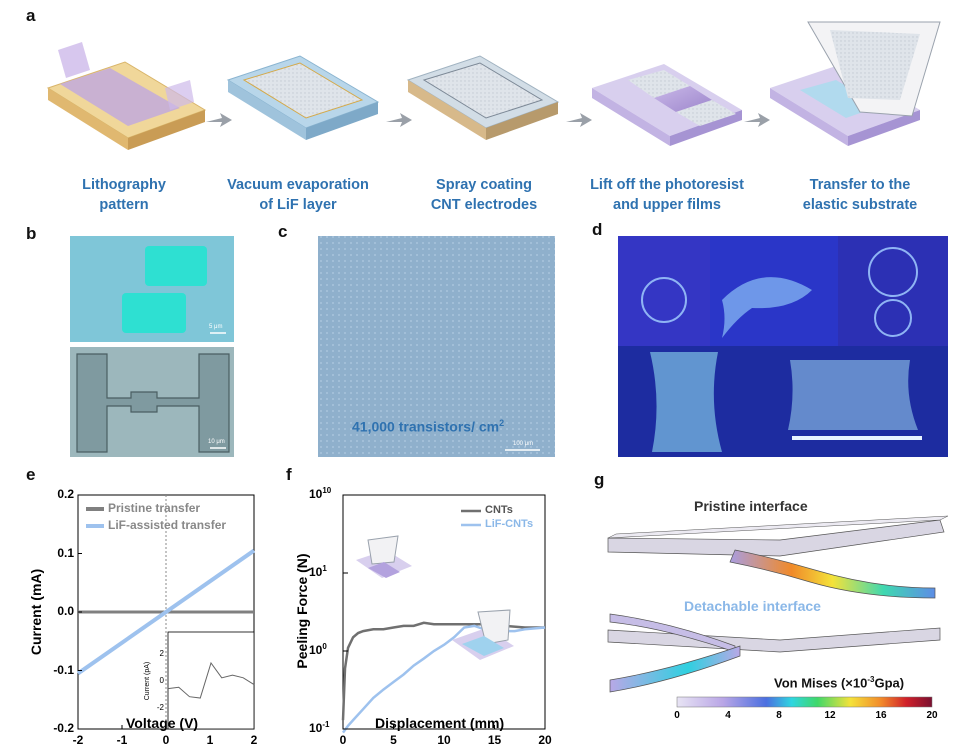 The image size is (971, 747). I want to click on panel-label-d: d, so click(597, 229).